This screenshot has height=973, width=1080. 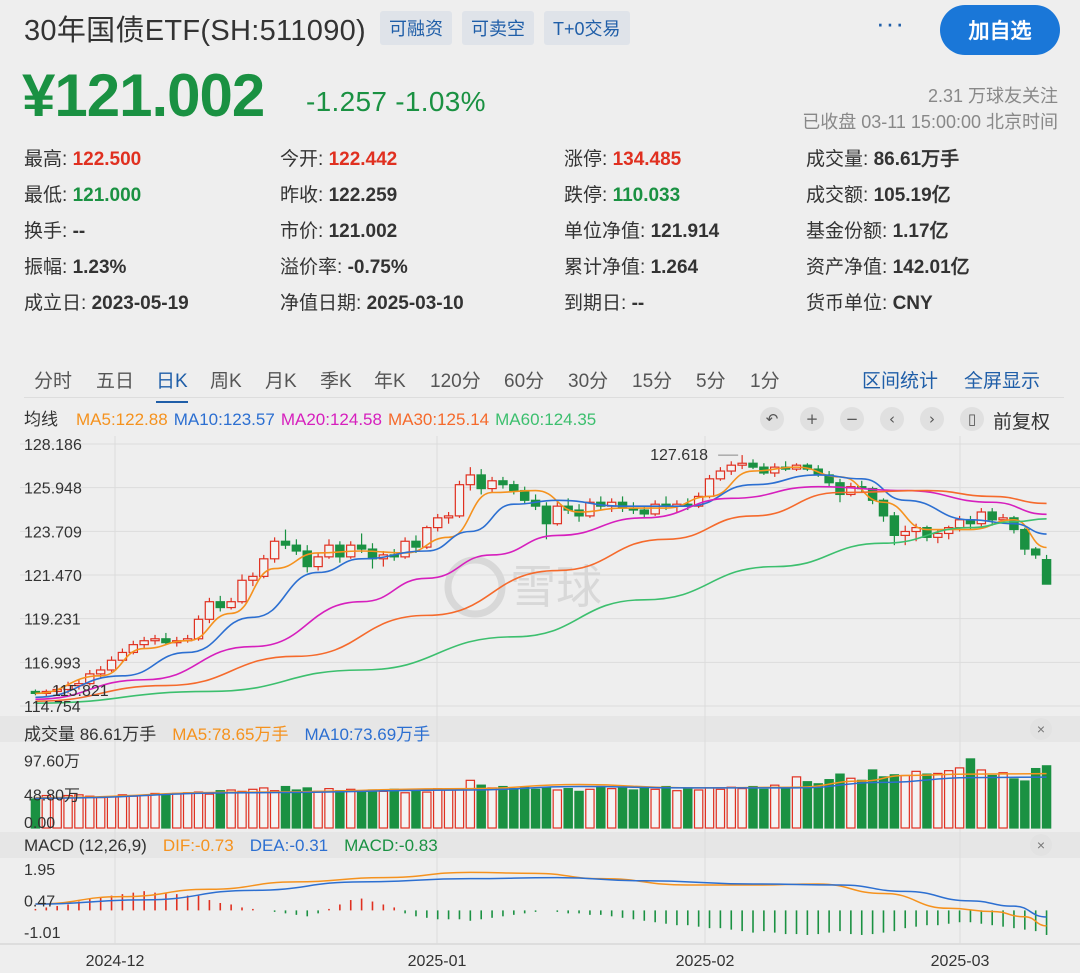 What do you see at coordinates (195, 31) in the screenshot?
I see `fund-title: 30年国债ETF(SH:511090)` at bounding box center [195, 31].